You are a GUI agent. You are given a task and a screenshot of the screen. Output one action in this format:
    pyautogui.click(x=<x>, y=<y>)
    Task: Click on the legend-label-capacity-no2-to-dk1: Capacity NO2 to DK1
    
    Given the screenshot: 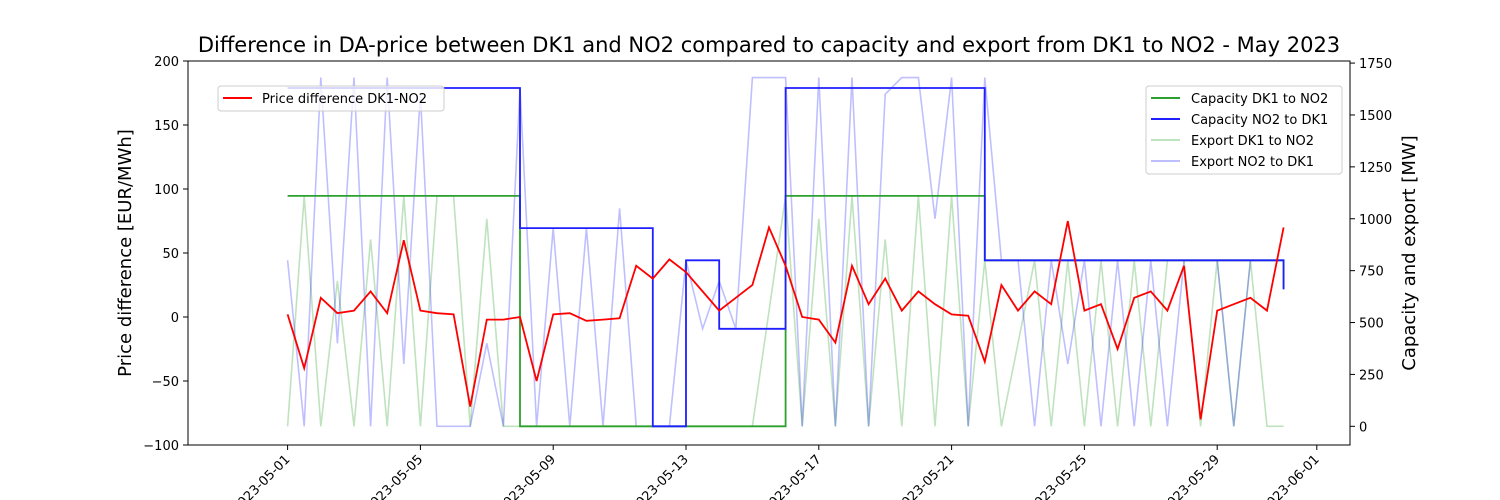 What is the action you would take?
    pyautogui.click(x=1259, y=120)
    